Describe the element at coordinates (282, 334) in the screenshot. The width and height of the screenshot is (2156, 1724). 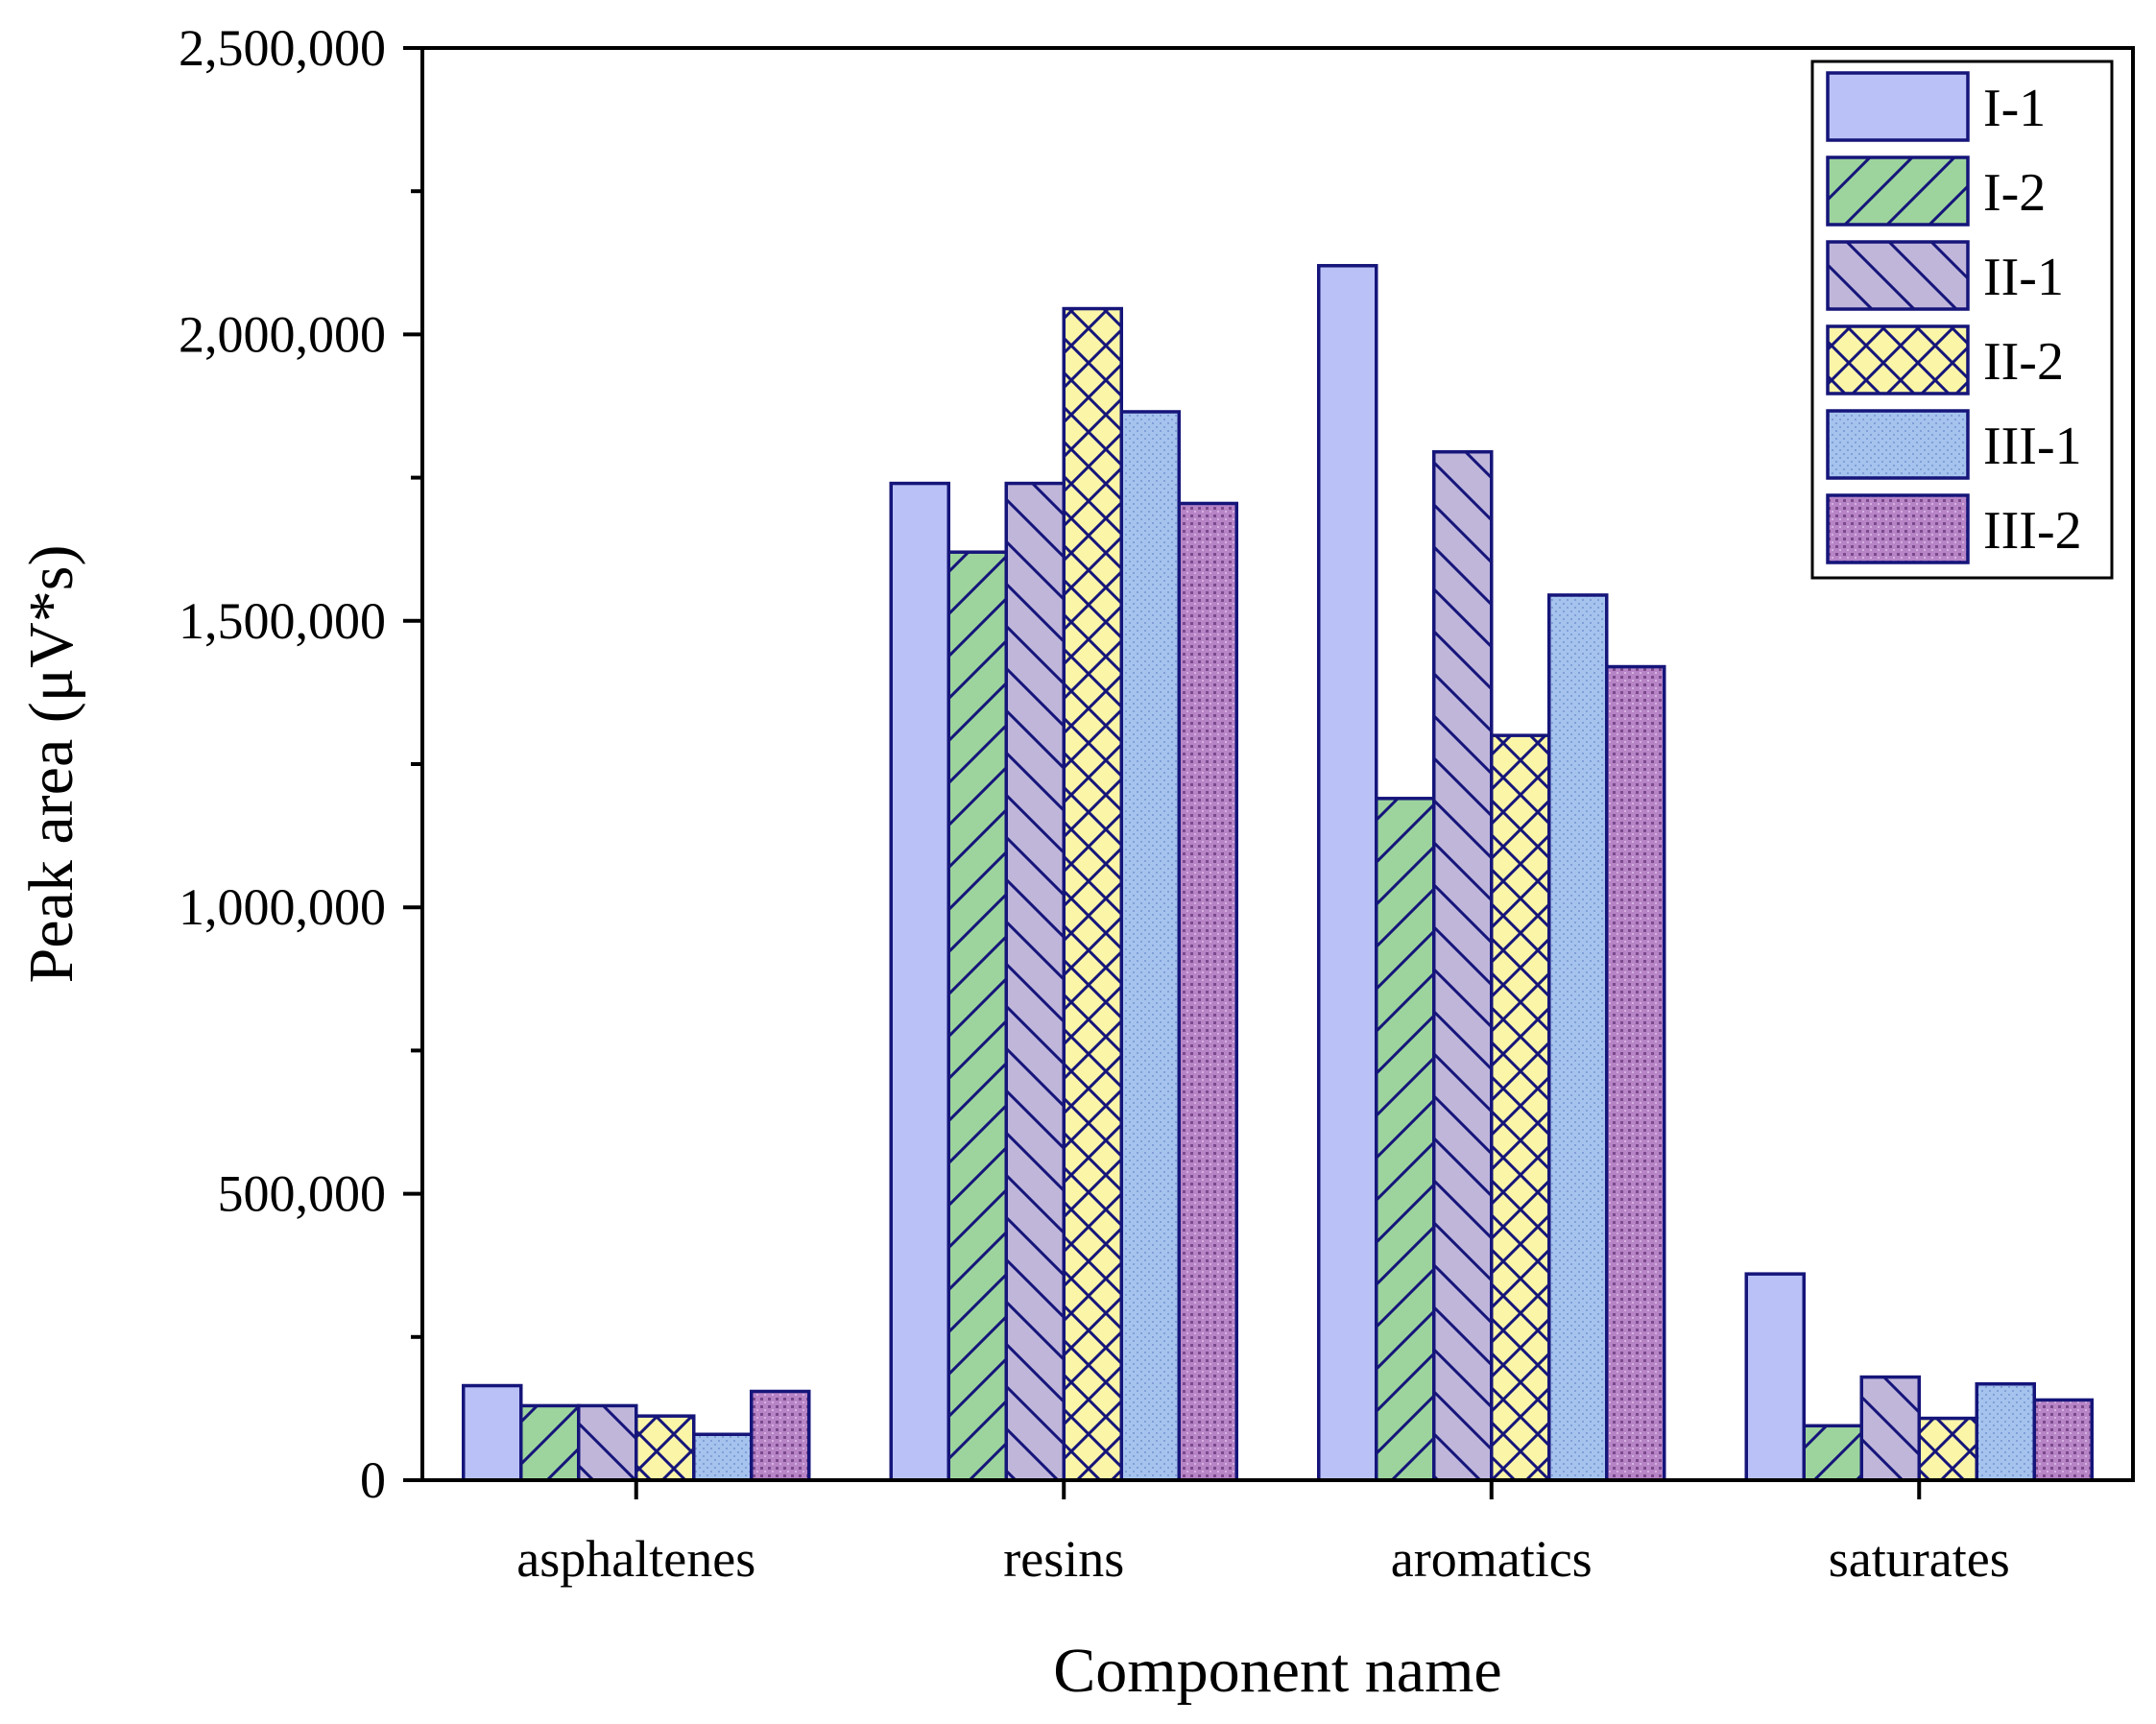
I see `y-tick-label: 2,000,000` at that location.